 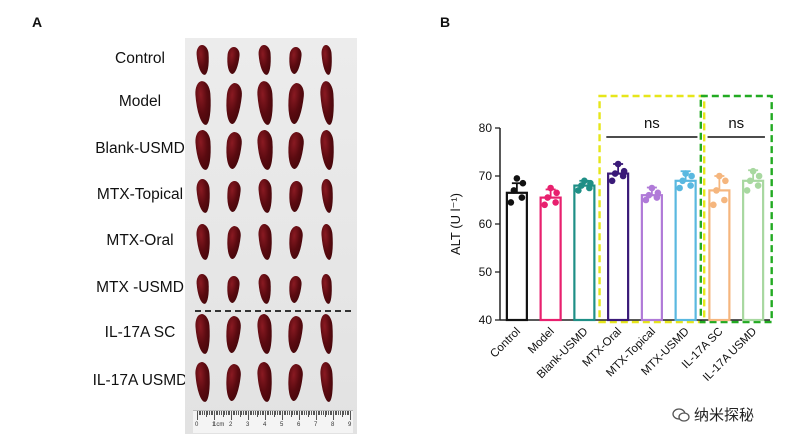 I want to click on watermark-text: 纳米探秘, so click(x=724, y=415).